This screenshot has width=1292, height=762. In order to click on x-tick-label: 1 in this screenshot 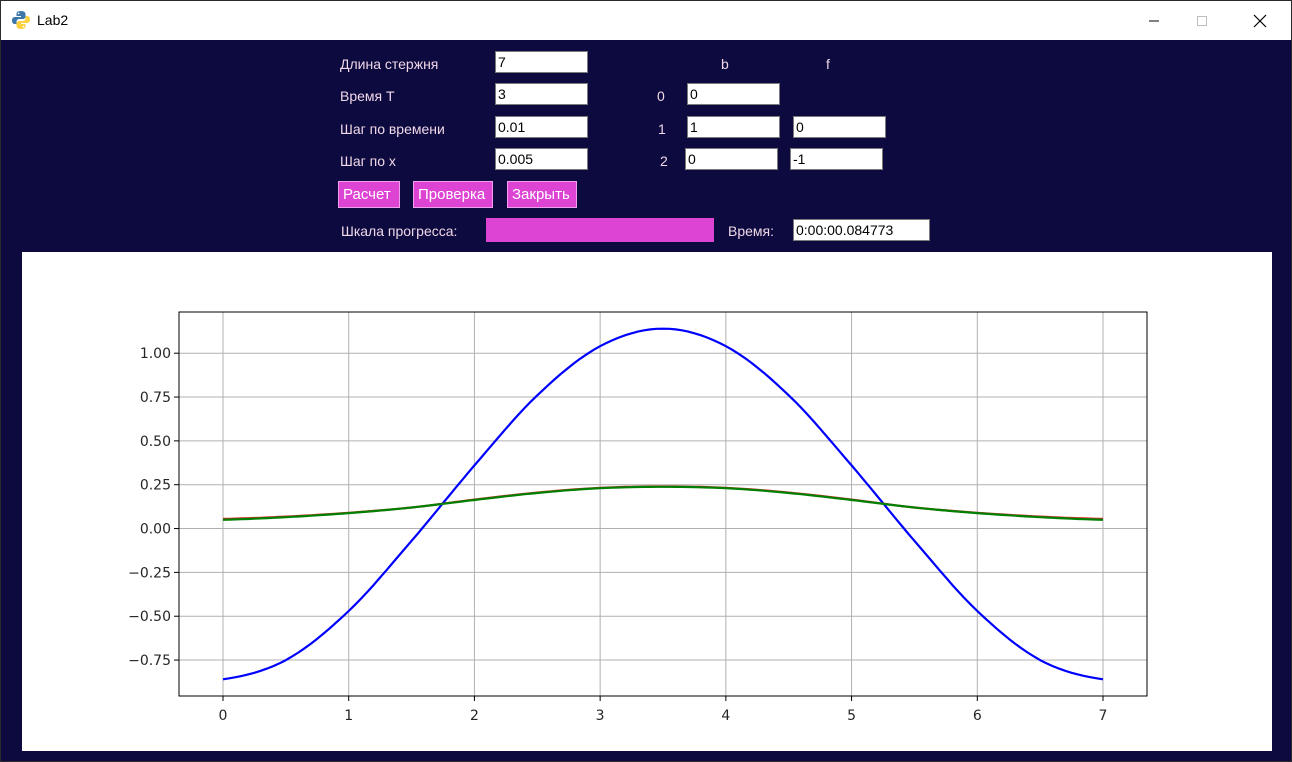, I will do `click(348, 716)`.